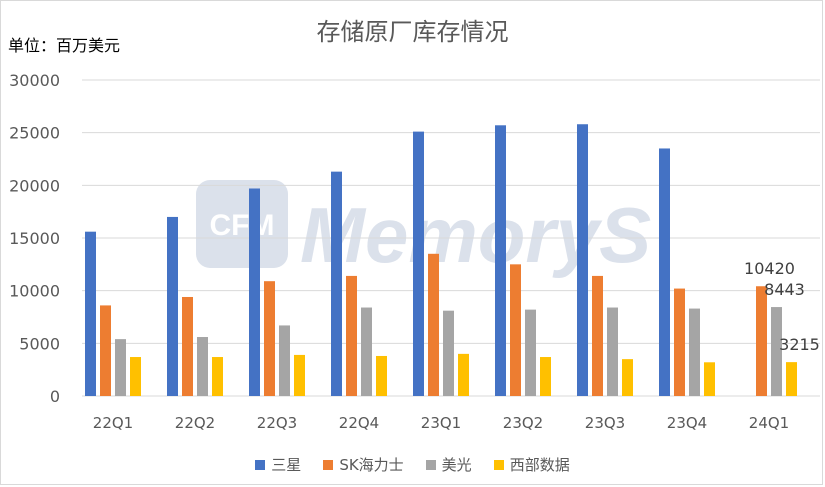 Image resolution: width=825 pixels, height=487 pixels. What do you see at coordinates (34, 185) in the screenshot?
I see `y-tick-label: 20000` at bounding box center [34, 185].